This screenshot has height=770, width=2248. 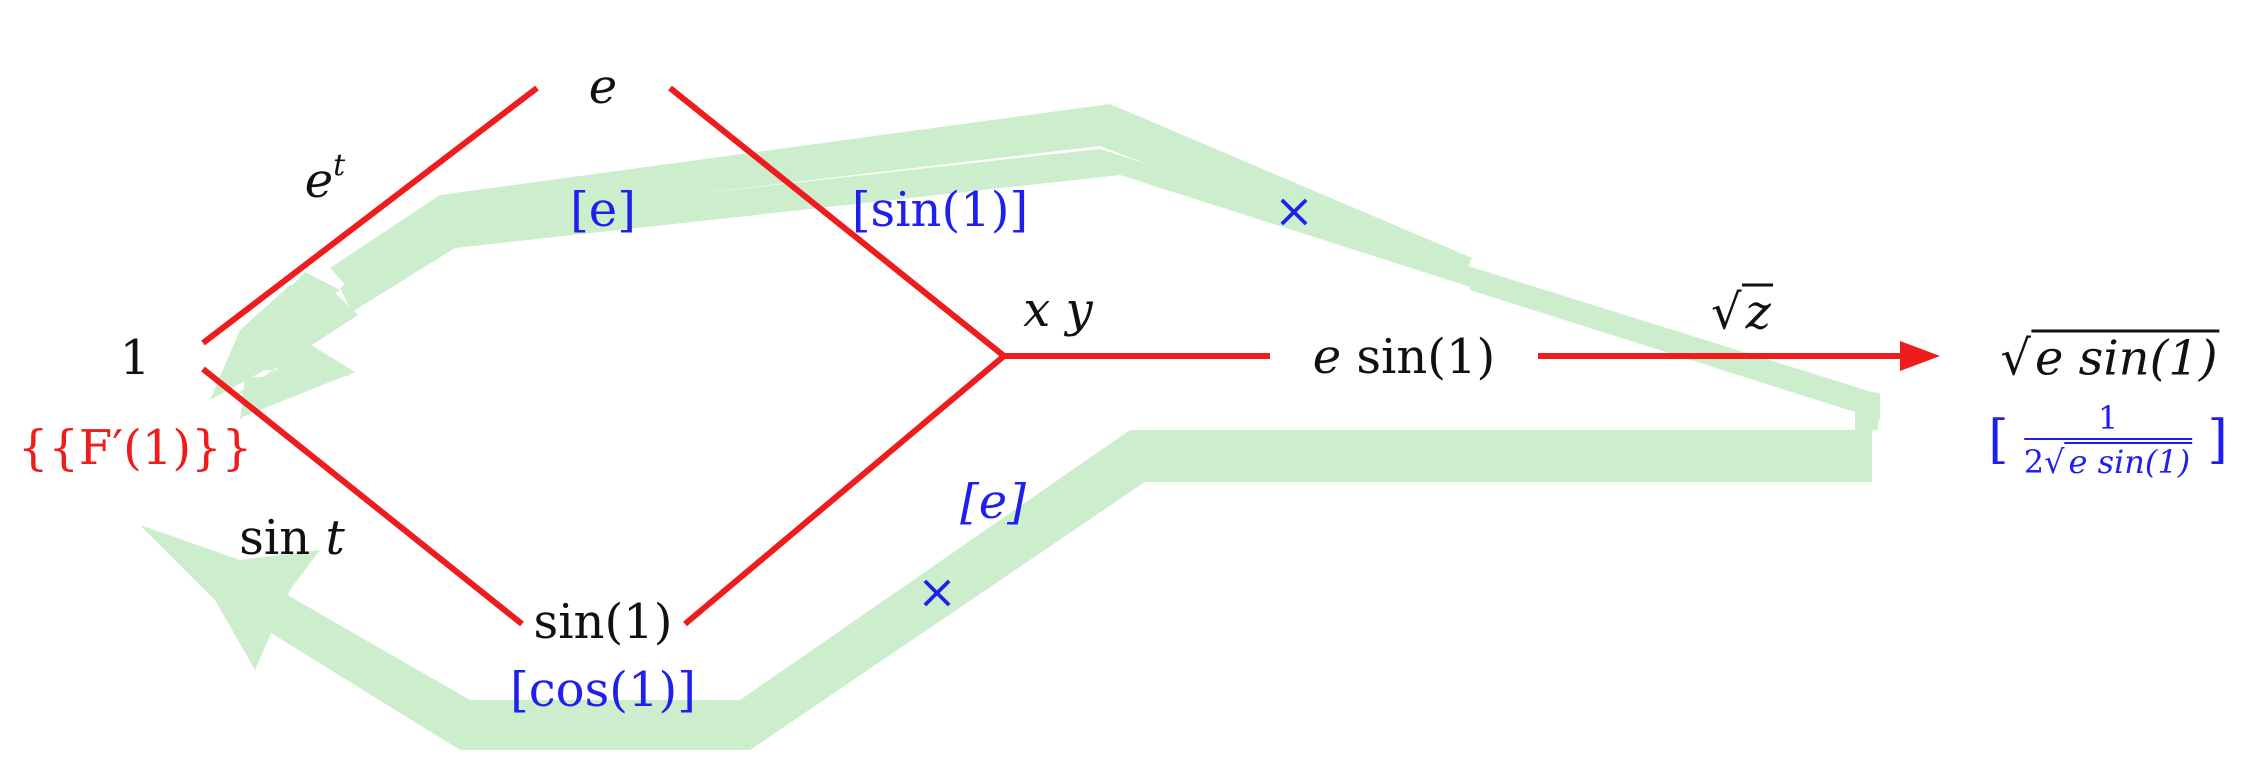 I want to click on adjoint-output-numerator: 1, so click(x=2108, y=418).